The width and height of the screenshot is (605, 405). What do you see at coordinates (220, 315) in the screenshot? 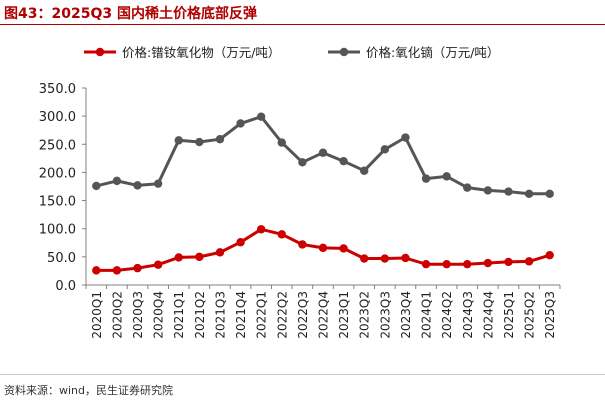
I see `x-tick-label: 2021Q3` at bounding box center [220, 315].